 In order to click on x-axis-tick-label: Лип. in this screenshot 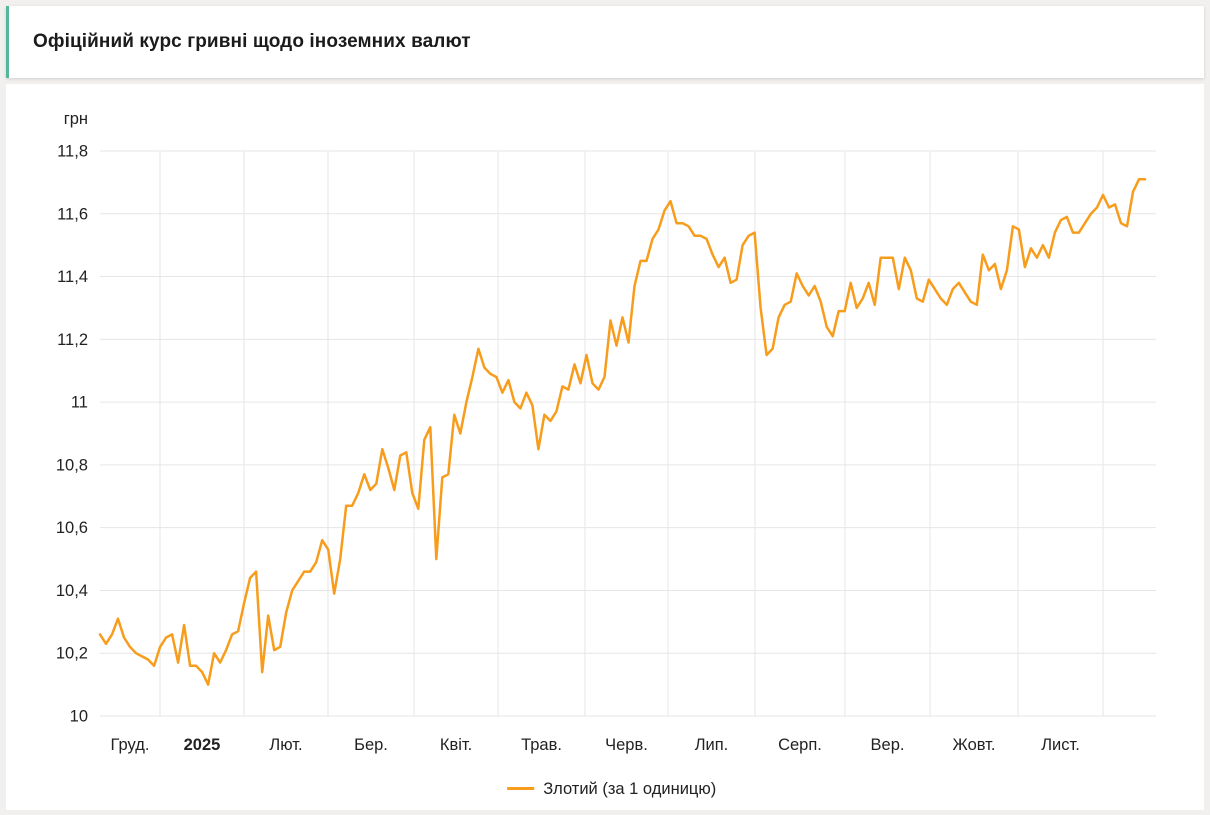, I will do `click(712, 745)`.